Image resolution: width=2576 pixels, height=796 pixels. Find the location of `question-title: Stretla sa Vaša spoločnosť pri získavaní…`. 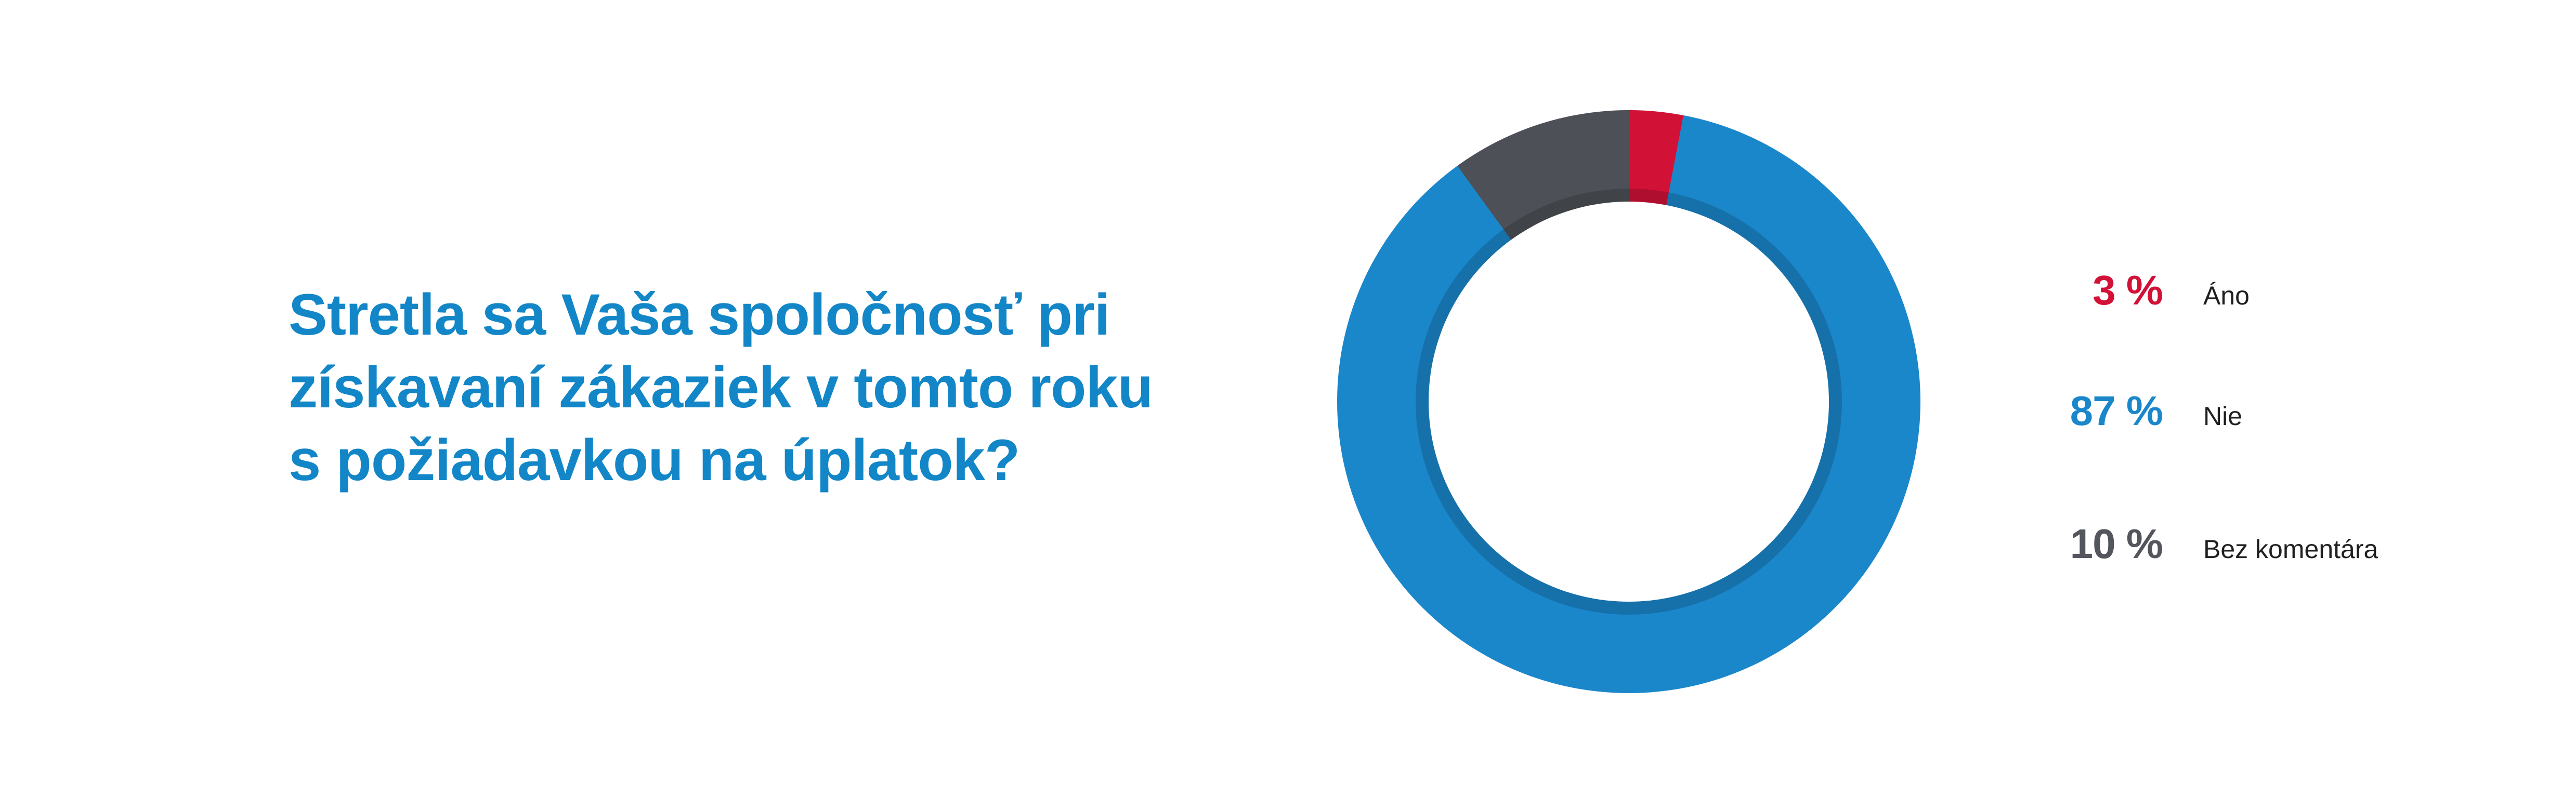

question-title: Stretla sa Vaša spoločnosť pri získavaní… is located at coordinates (721, 388).